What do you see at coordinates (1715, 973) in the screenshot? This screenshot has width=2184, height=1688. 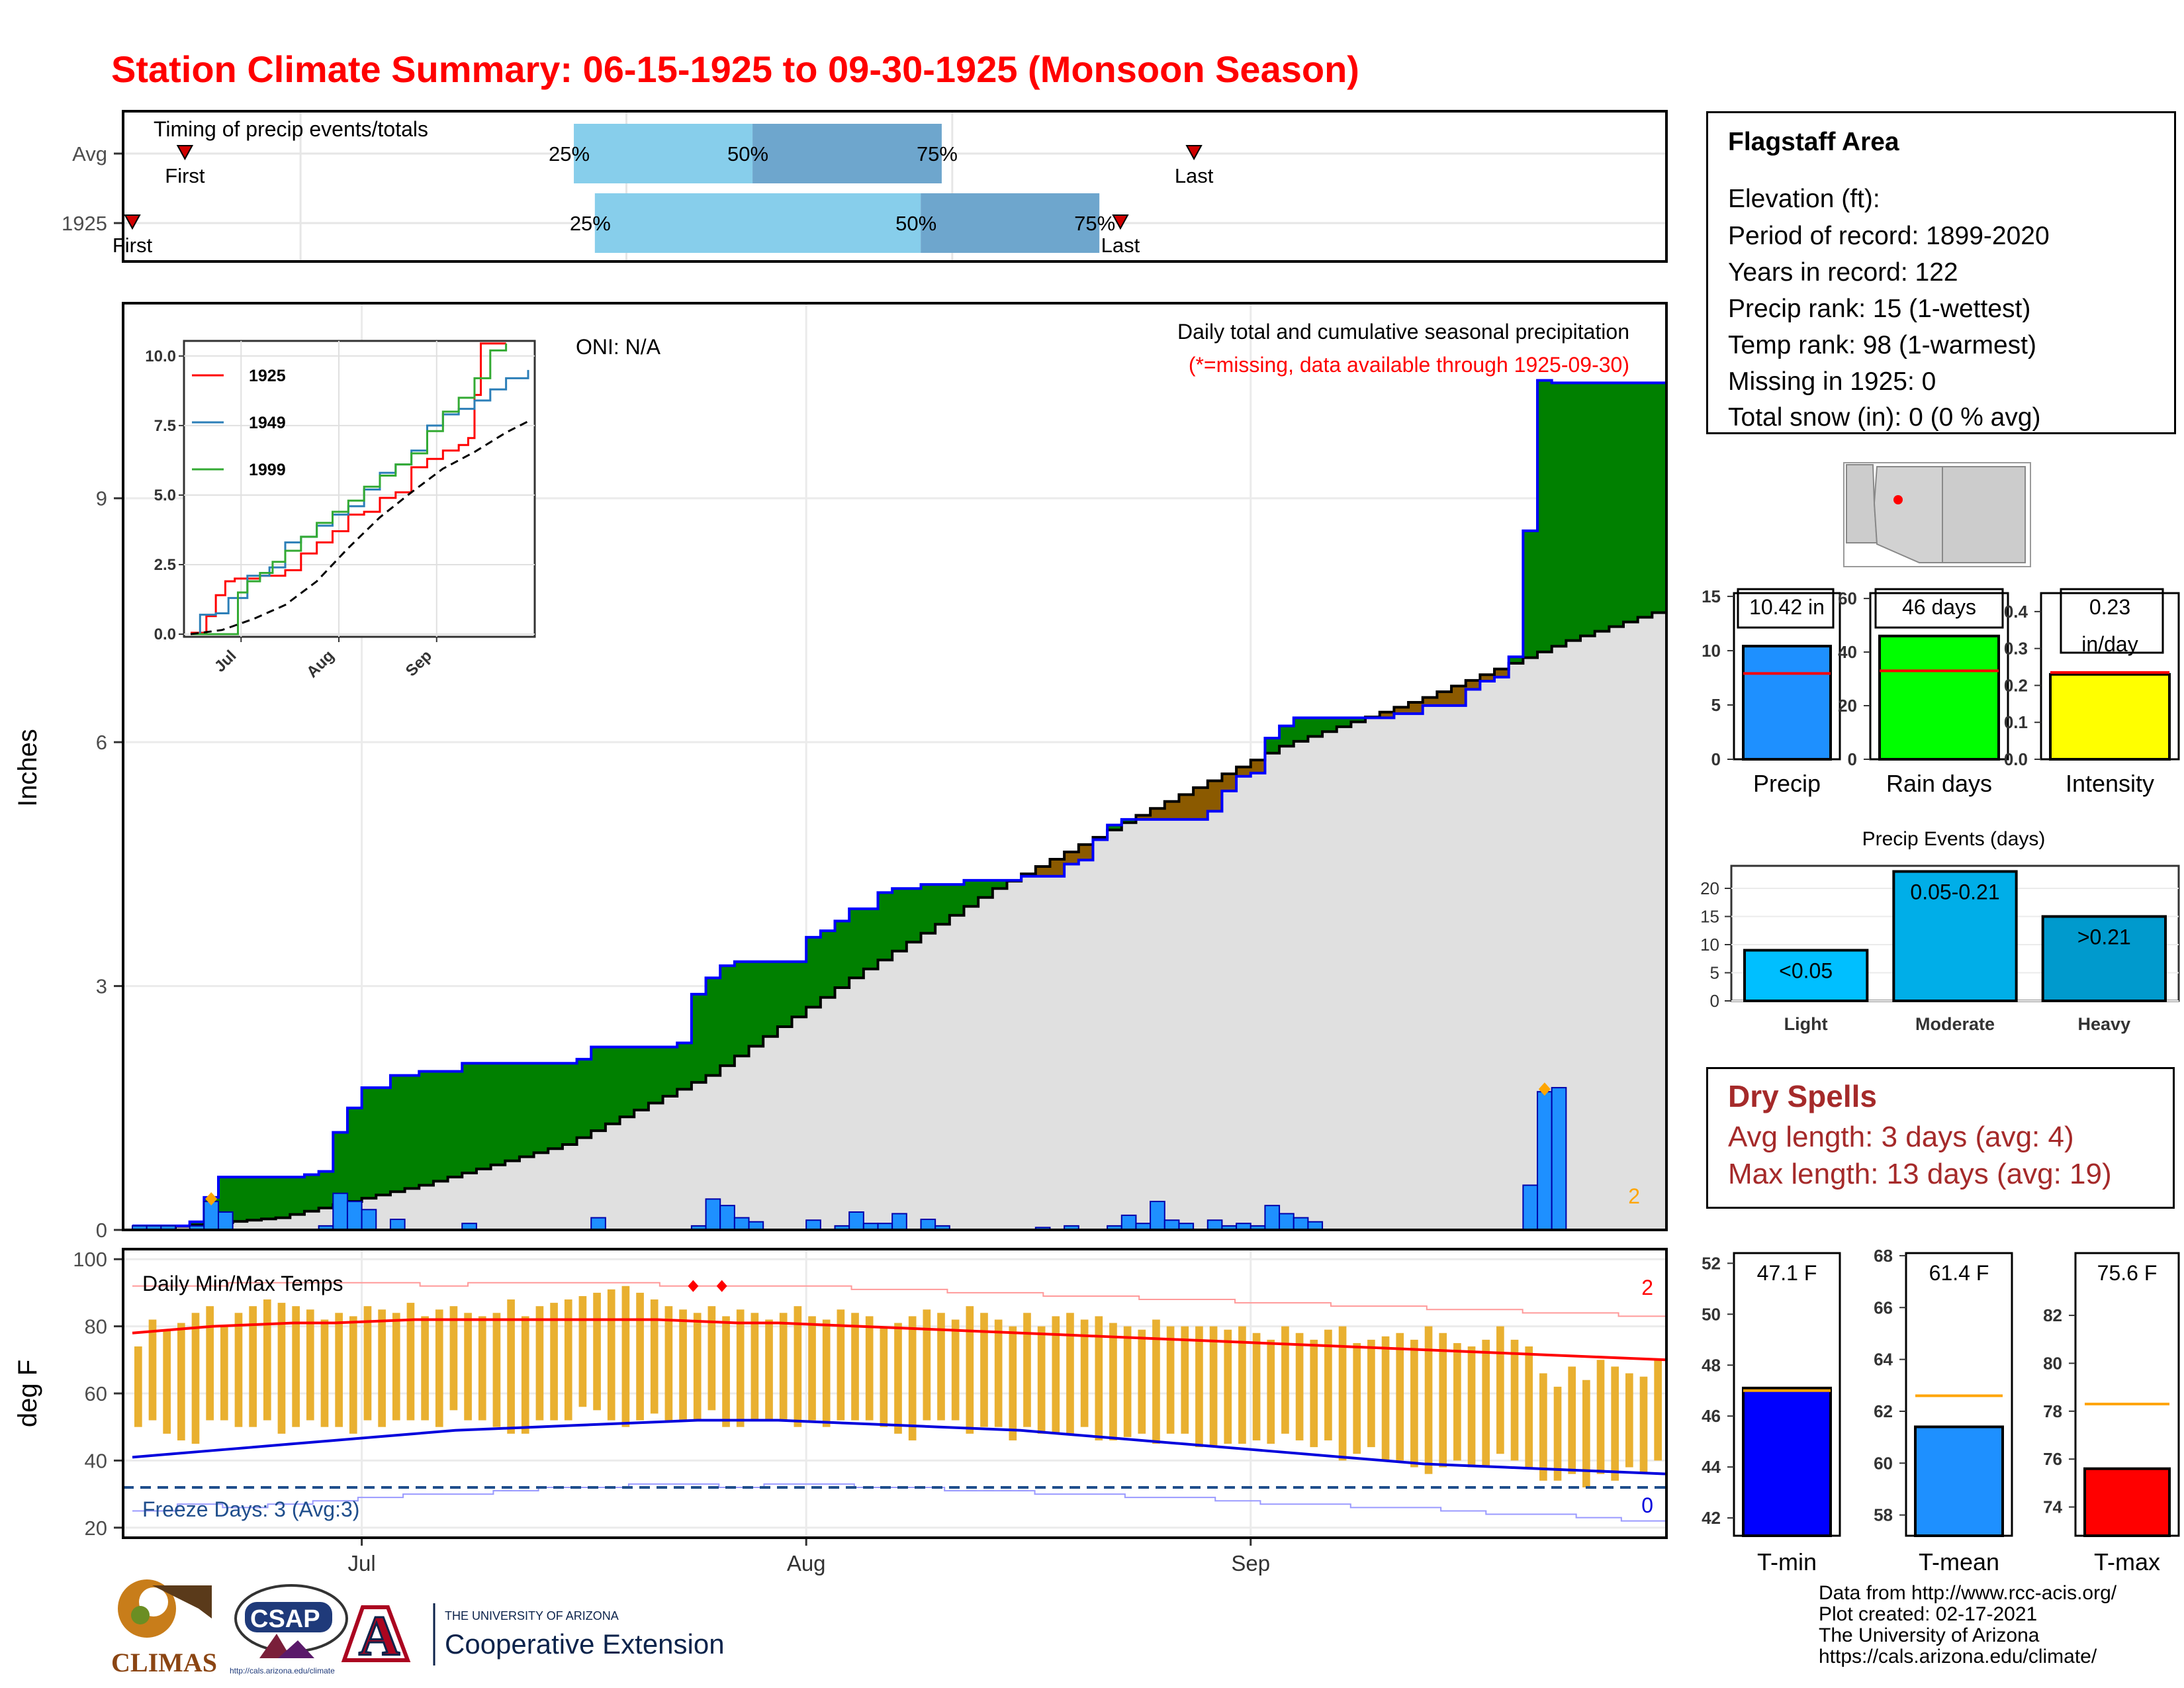 I see `precip-events-ytick-label: 5` at bounding box center [1715, 973].